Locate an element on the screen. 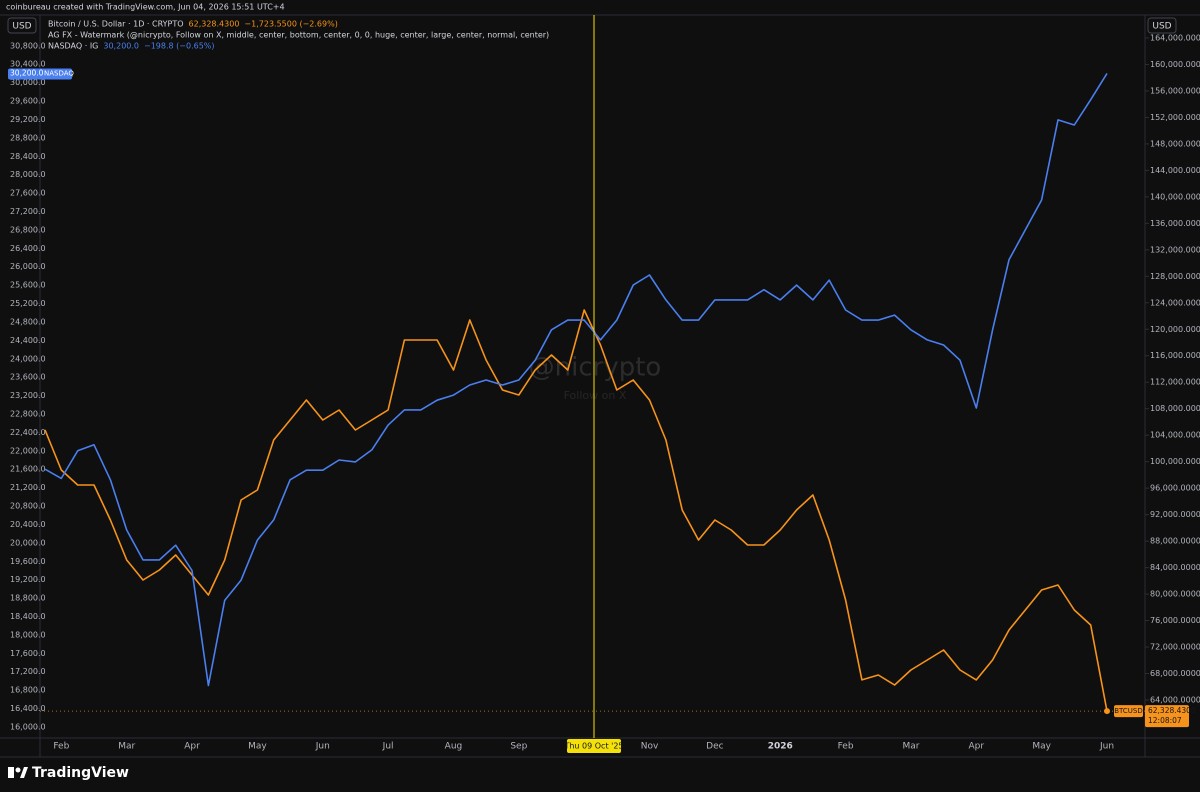  x-tick-label: Aug is located at coordinates (454, 747).